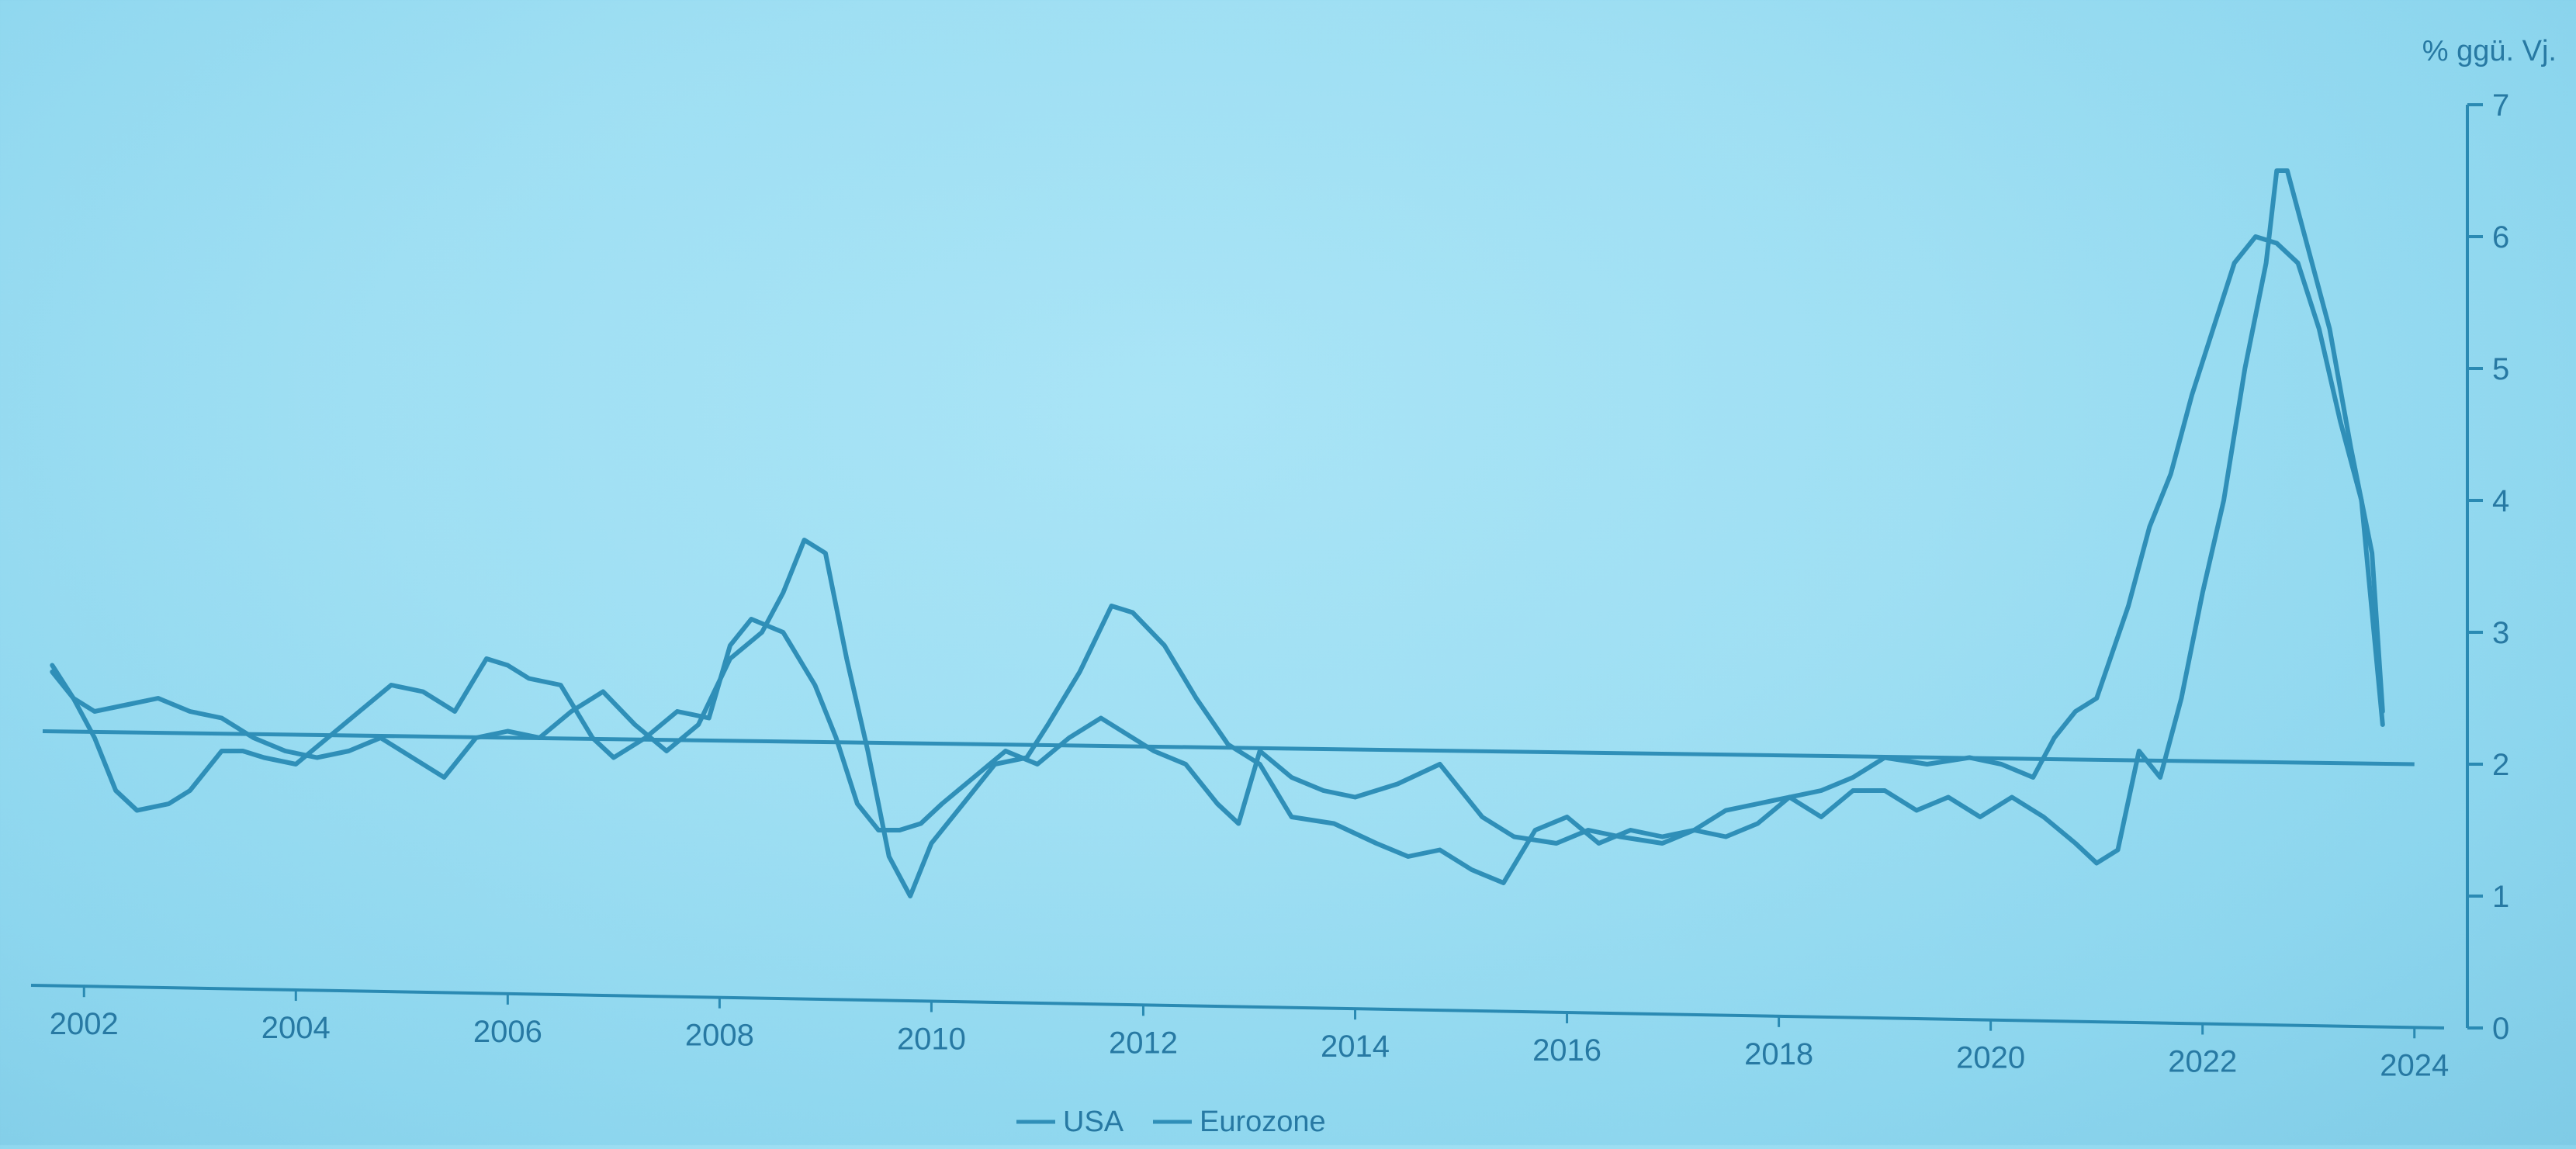 The image size is (2576, 1149). I want to click on y-tick-label: 2, so click(2500, 765).